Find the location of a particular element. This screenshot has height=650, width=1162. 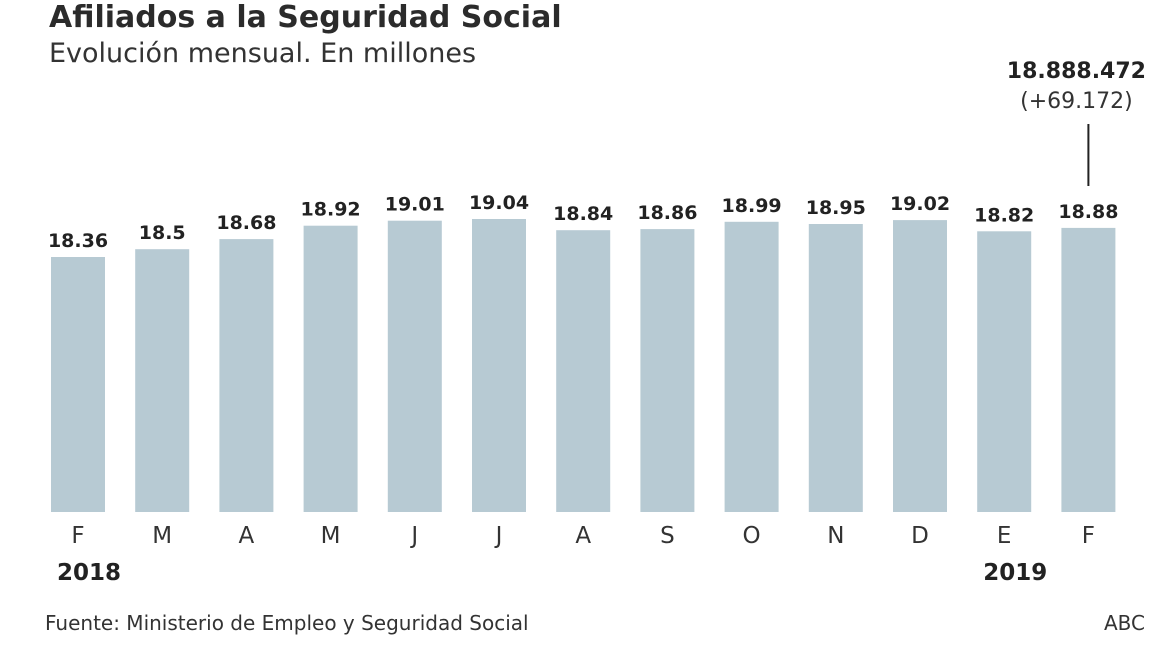

value-label-1: 18.5 is located at coordinates (162, 233).